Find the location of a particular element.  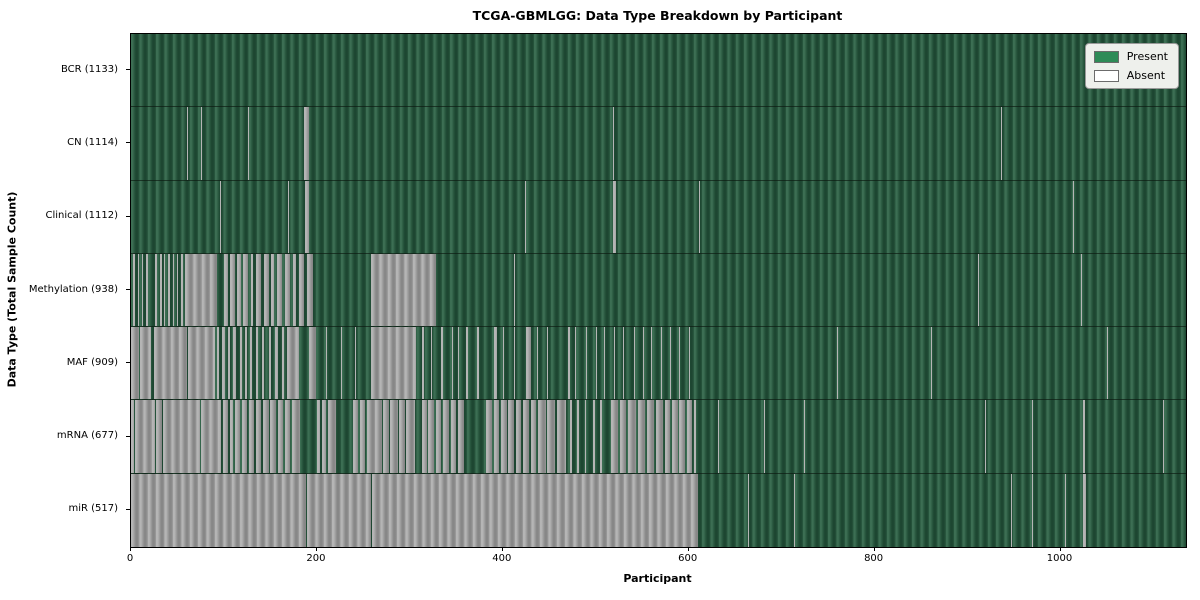

data-row-mir is located at coordinates (658, 510).